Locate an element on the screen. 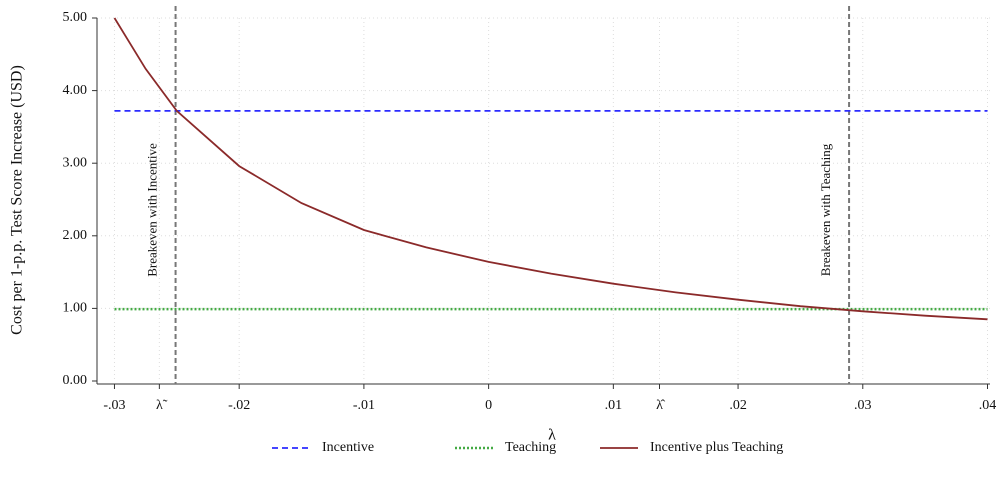 This screenshot has width=1004, height=487. x-tick-label: .03 is located at coordinates (863, 405).